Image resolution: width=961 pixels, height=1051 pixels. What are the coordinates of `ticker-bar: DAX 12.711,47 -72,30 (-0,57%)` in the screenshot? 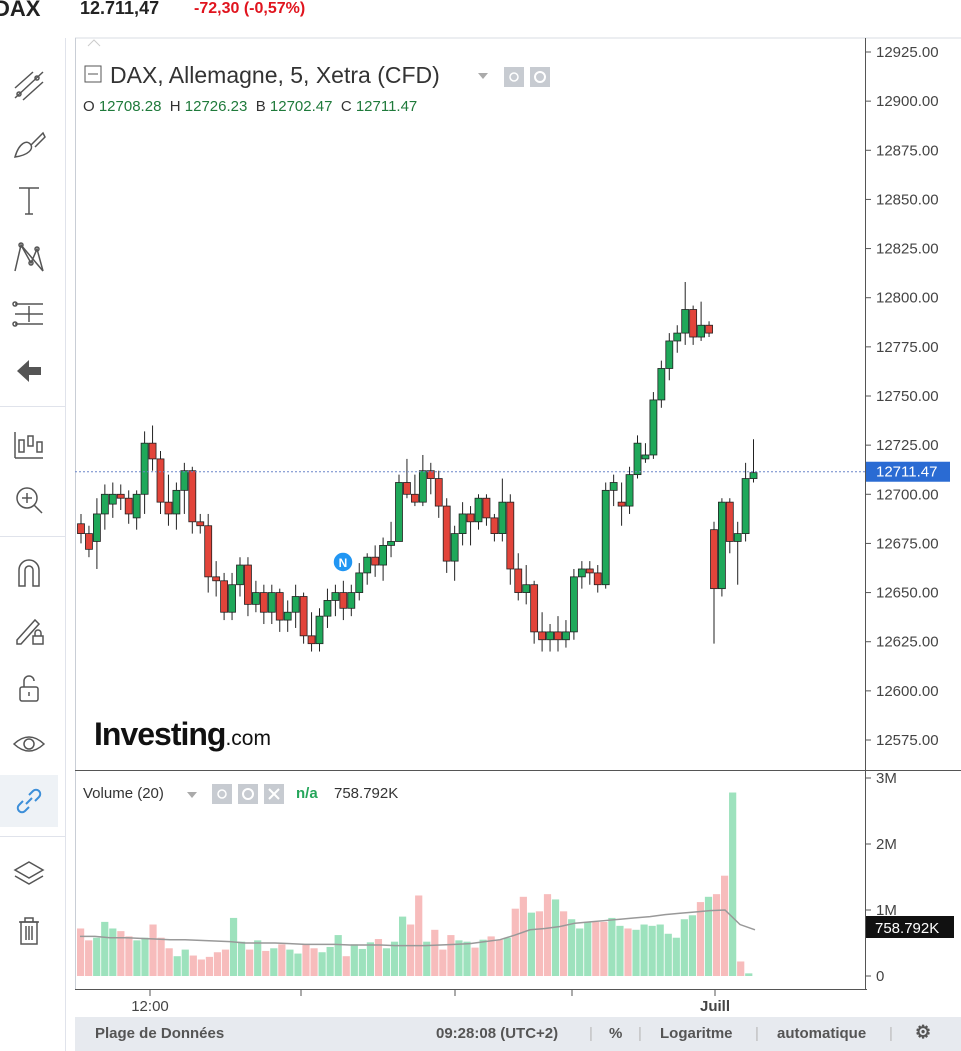 It's located at (480, 19).